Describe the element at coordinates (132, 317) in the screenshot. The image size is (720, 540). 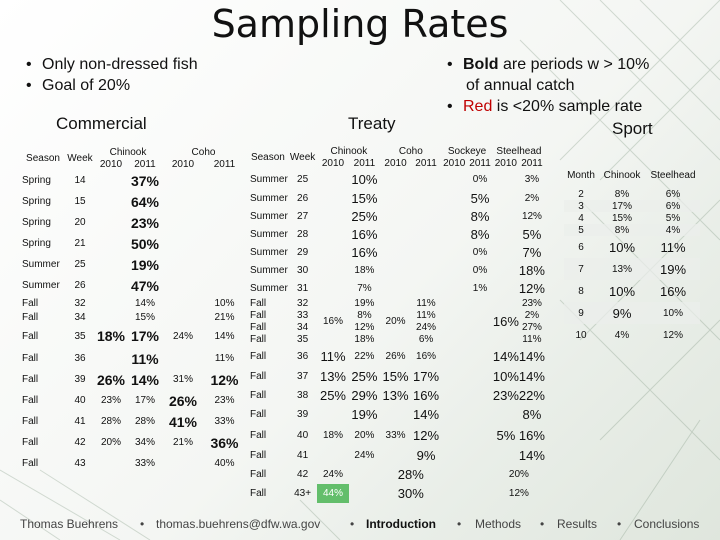
I see `table-row: Fall 34 15% 21%` at that location.